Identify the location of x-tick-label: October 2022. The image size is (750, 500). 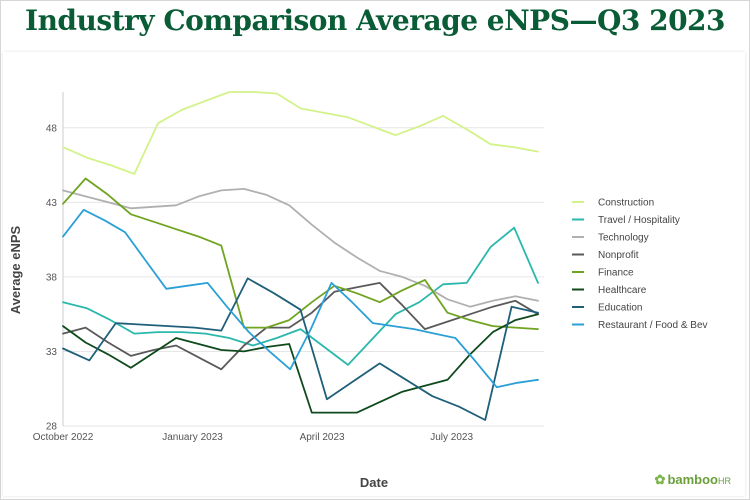
(63, 437).